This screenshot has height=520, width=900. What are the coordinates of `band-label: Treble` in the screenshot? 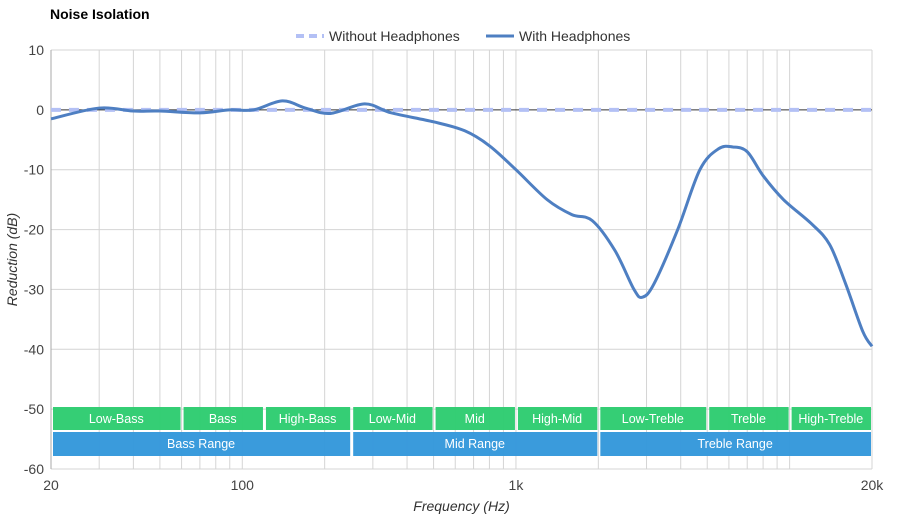 It's located at (748, 419).